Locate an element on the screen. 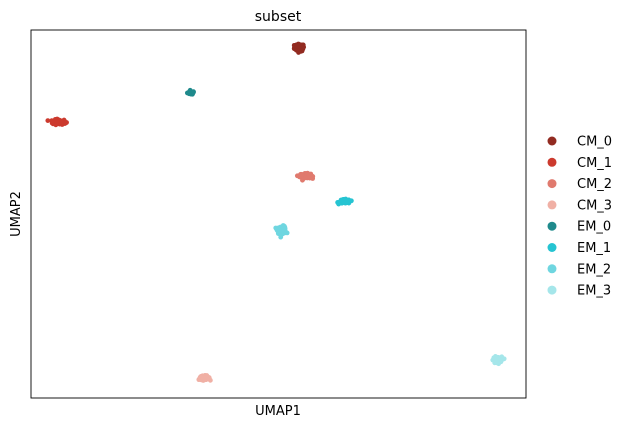 The image size is (630, 429). legend-item-EM_3: EM_3 is located at coordinates (579, 291).